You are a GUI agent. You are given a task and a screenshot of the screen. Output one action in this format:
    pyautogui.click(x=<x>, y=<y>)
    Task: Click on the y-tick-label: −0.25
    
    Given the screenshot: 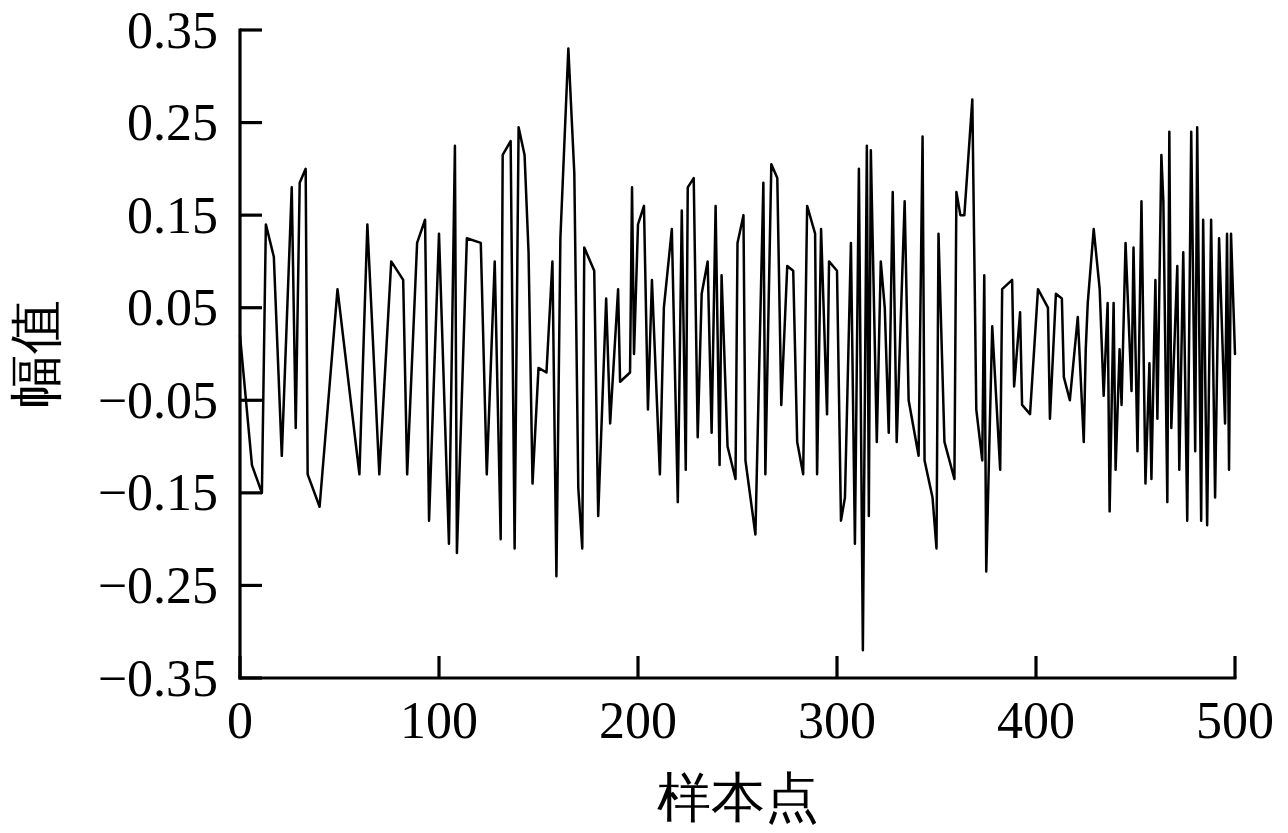 What is the action you would take?
    pyautogui.click(x=157, y=585)
    